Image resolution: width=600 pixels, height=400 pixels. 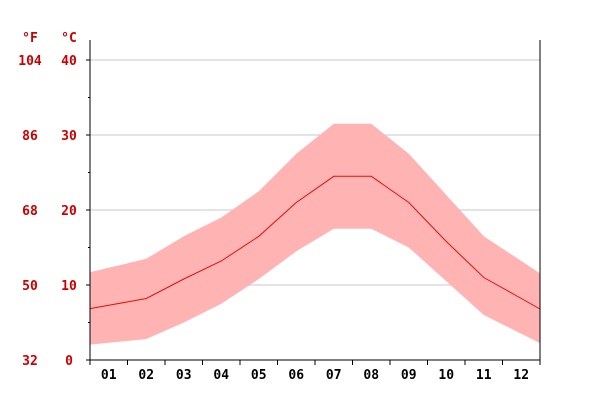 I want to click on x-tick-label: 09, so click(x=409, y=375).